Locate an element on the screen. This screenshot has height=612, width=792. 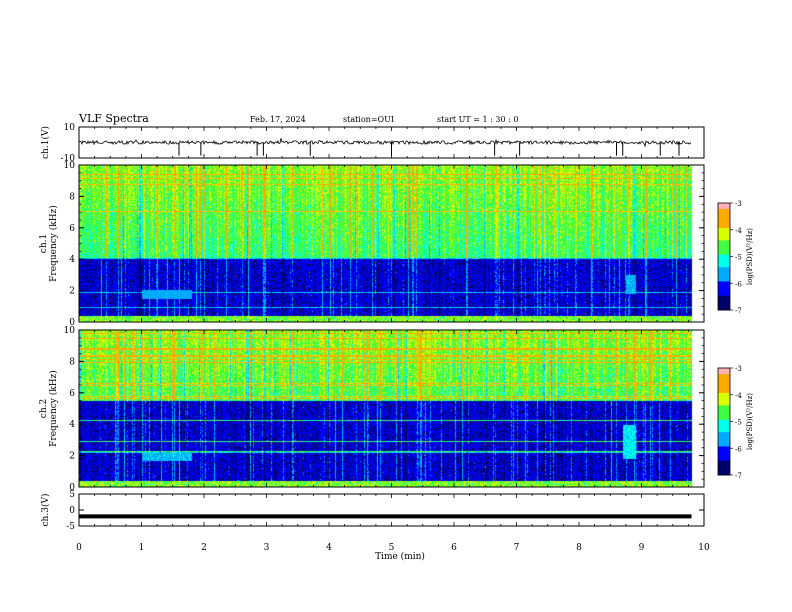
y-tick-label: 2 is located at coordinates (72, 292).